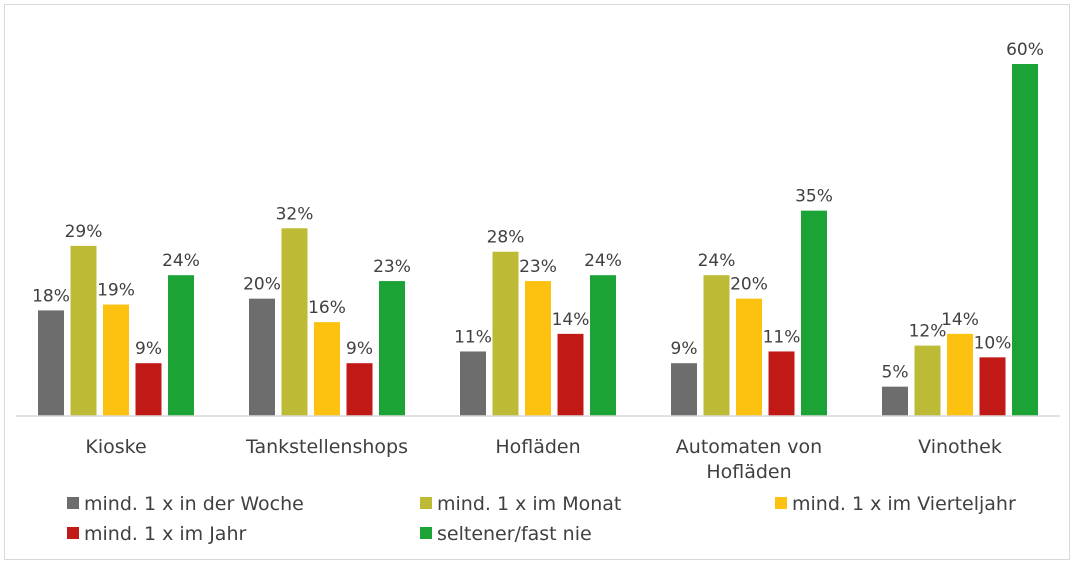  I want to click on data-label: 10%, so click(993, 343).